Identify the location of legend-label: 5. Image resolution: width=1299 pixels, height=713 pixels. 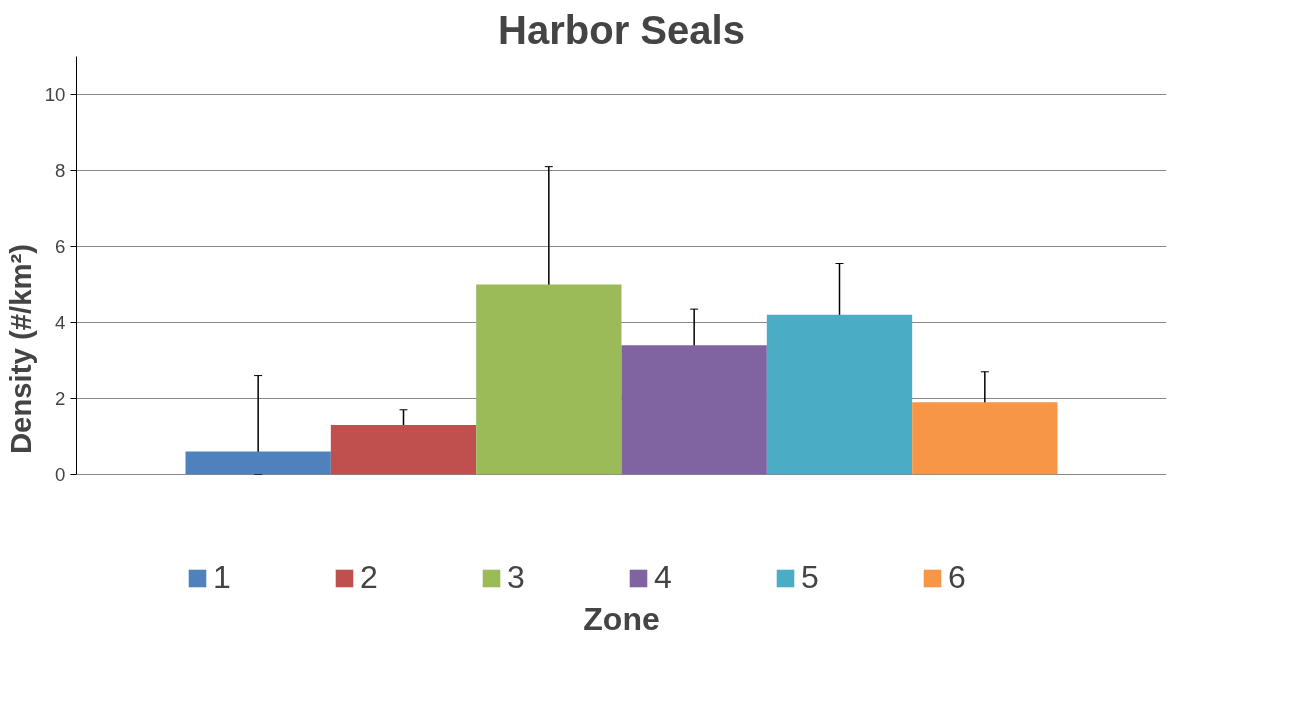
(810, 577).